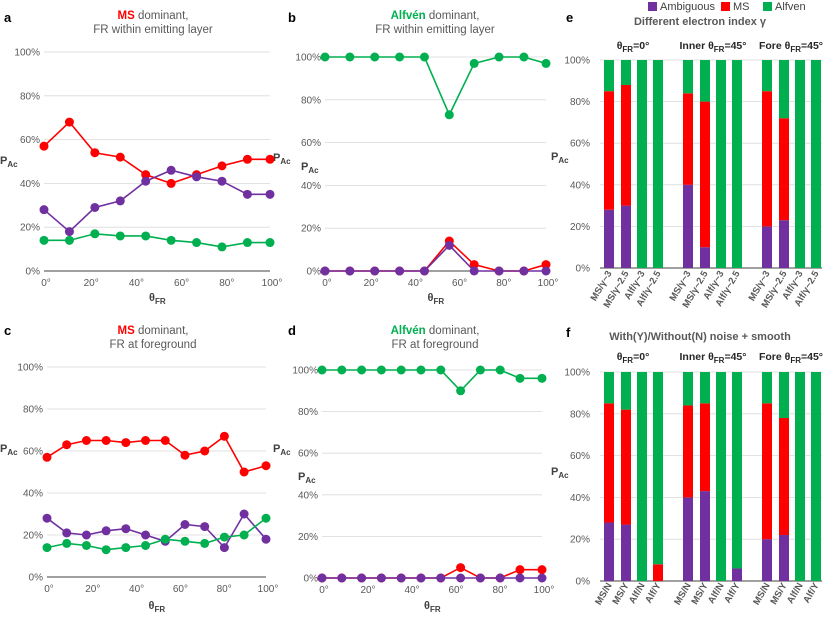 This screenshot has height=617, width=830. What do you see at coordinates (453, 331) in the screenshot?
I see `panel-title-rest: dominant,` at bounding box center [453, 331].